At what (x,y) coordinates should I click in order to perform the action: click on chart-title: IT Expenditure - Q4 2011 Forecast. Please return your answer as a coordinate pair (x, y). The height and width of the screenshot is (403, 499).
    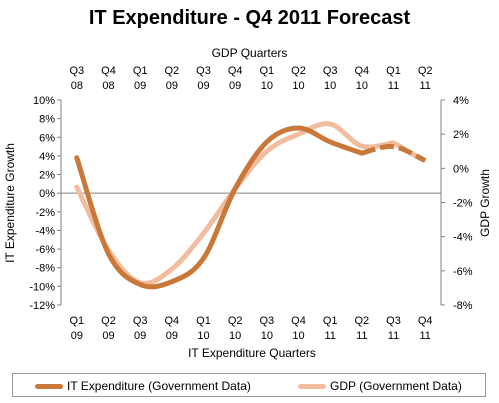
    Looking at the image, I should click on (250, 18).